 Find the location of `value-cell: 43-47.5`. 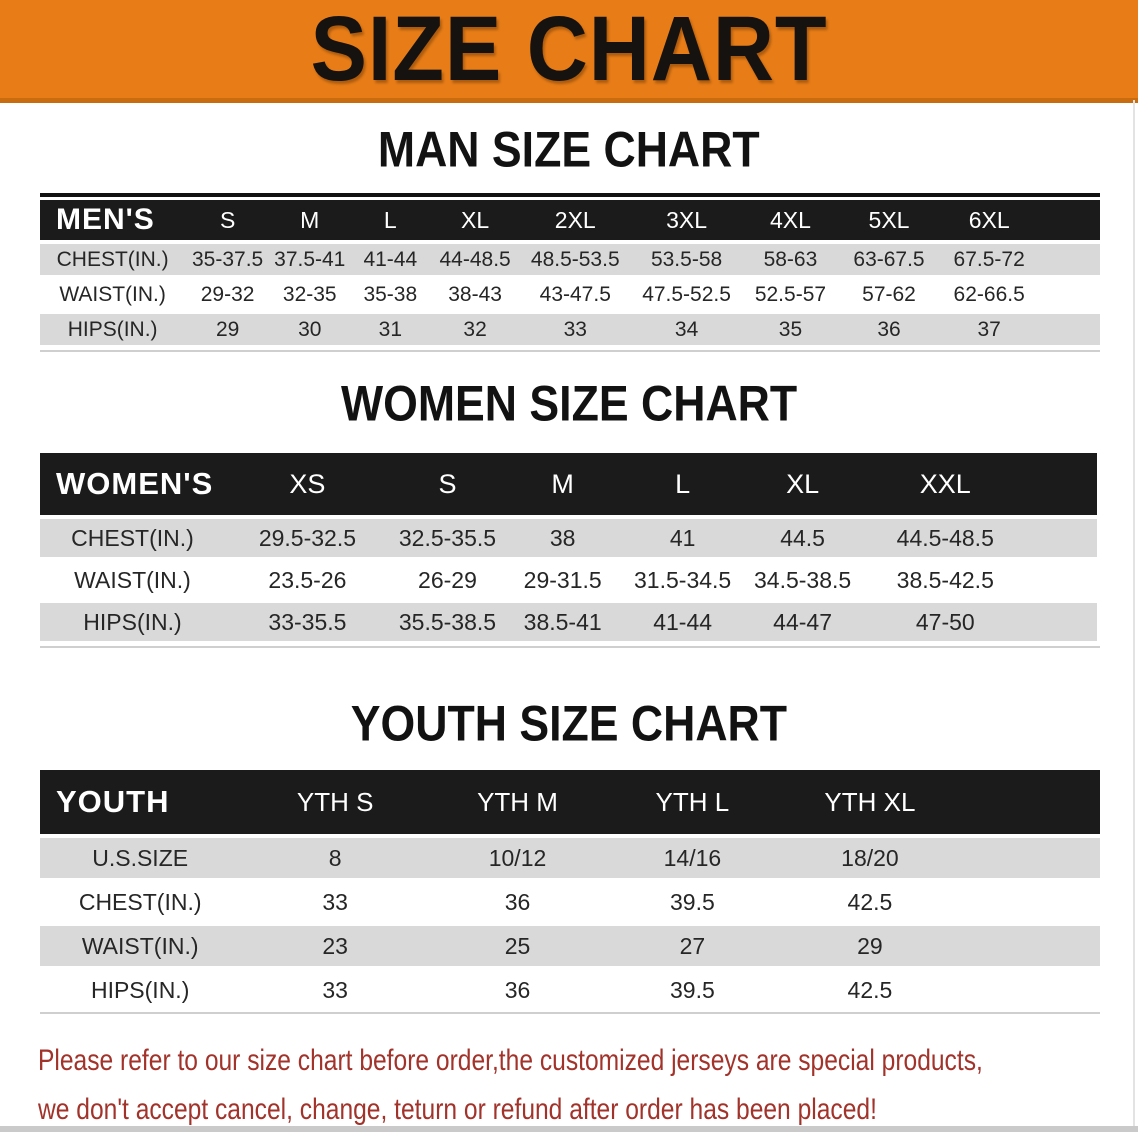

value-cell: 43-47.5 is located at coordinates (575, 294).